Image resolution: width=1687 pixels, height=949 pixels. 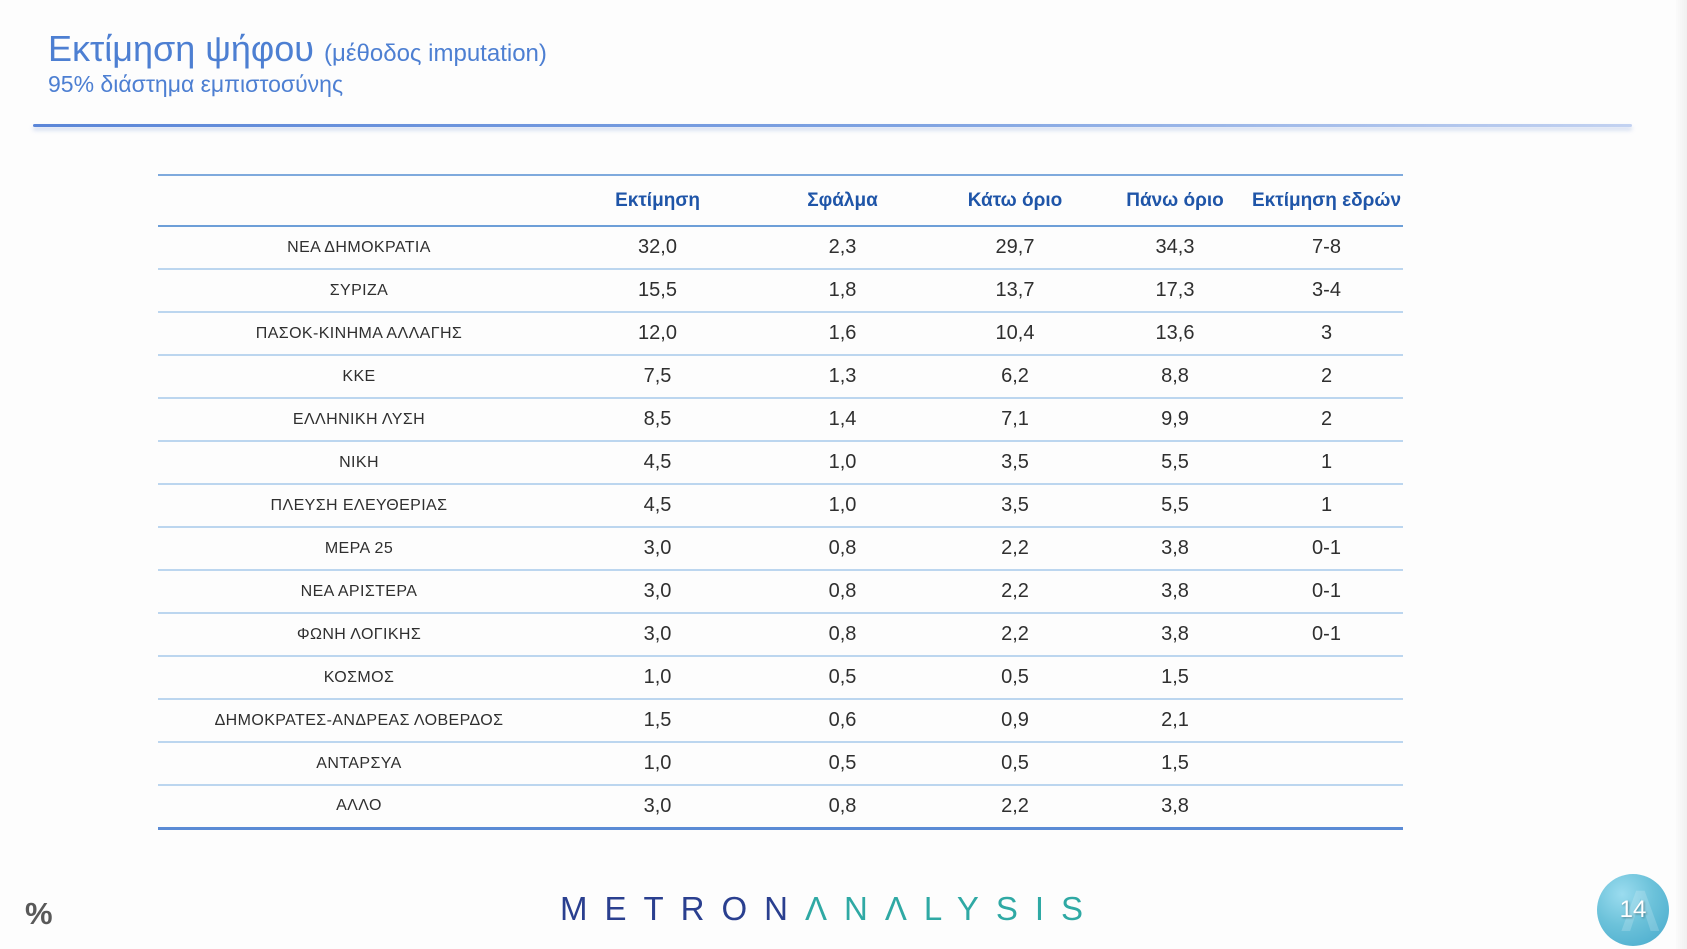 What do you see at coordinates (1015, 333) in the screenshot?
I see `cell-value: 10,4` at bounding box center [1015, 333].